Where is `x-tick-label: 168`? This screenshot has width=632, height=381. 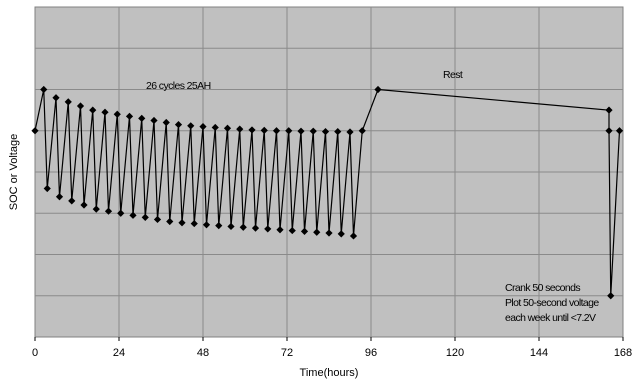
x-tick-label: 168 is located at coordinates (623, 353).